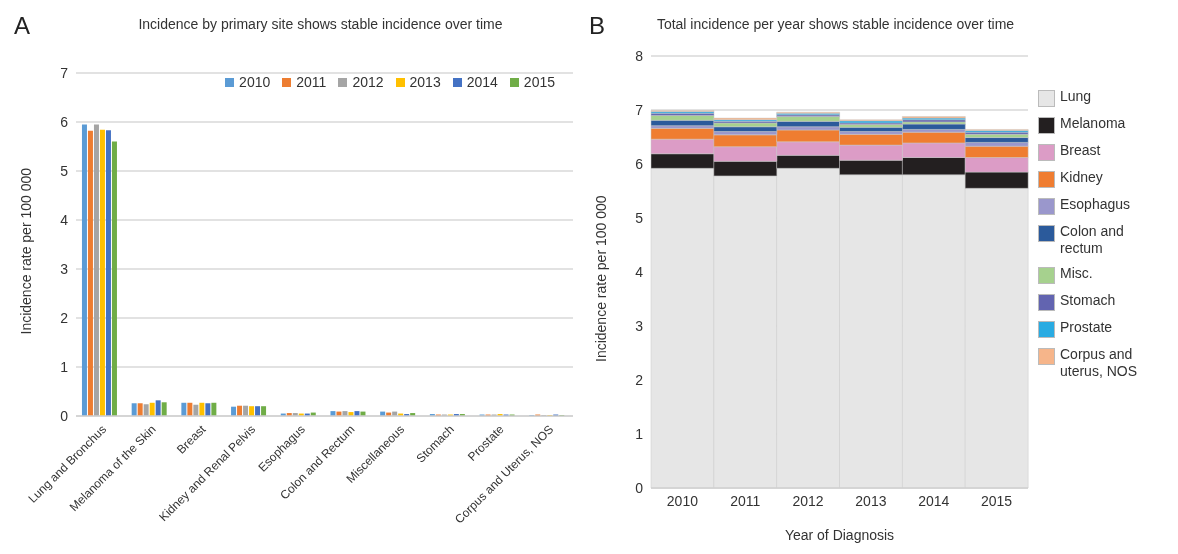 This screenshot has height=554, width=1178. Describe the element at coordinates (1076, 96) in the screenshot. I see `legend-label: Lung` at that location.